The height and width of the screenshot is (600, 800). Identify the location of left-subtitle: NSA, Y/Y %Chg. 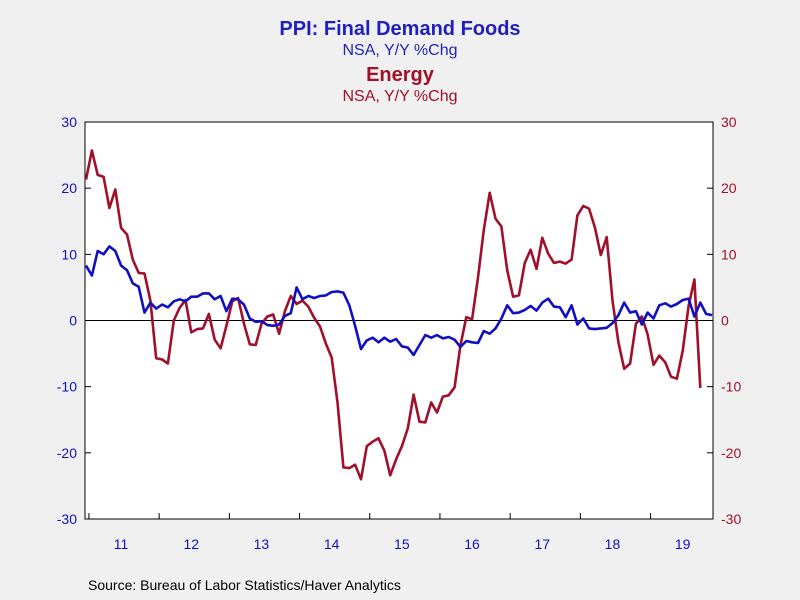
(400, 50).